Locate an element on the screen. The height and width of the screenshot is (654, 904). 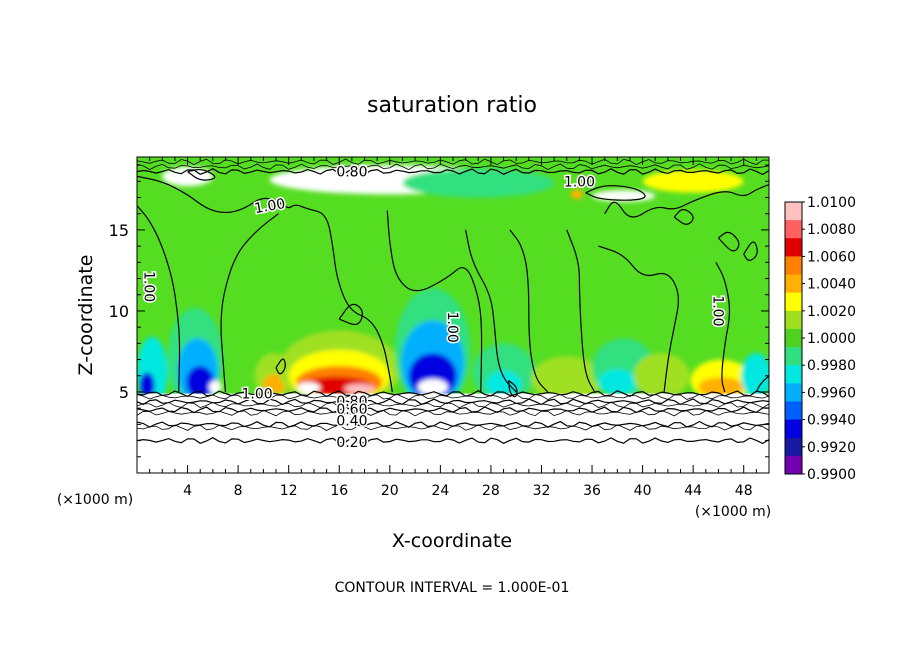
contour-label: 0.60 is located at coordinates (352, 410).